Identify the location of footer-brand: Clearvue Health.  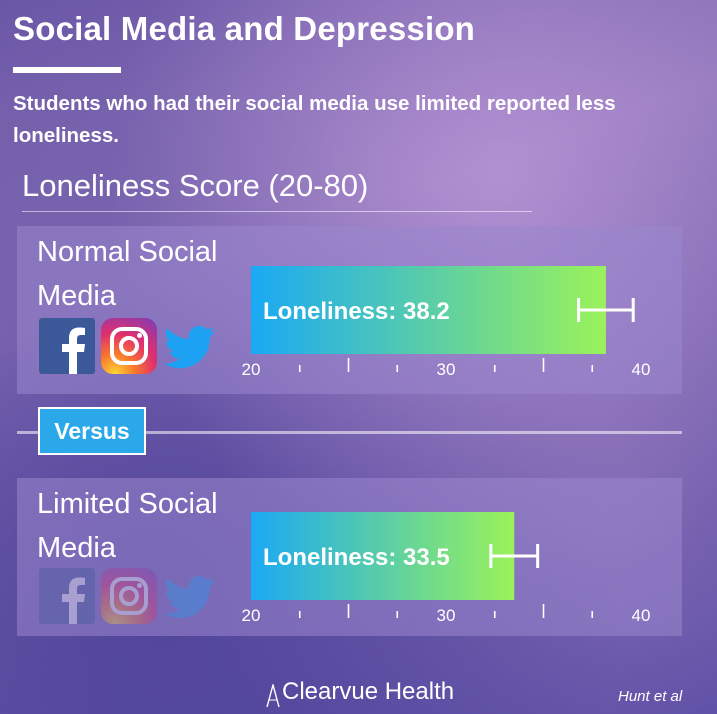
(368, 691).